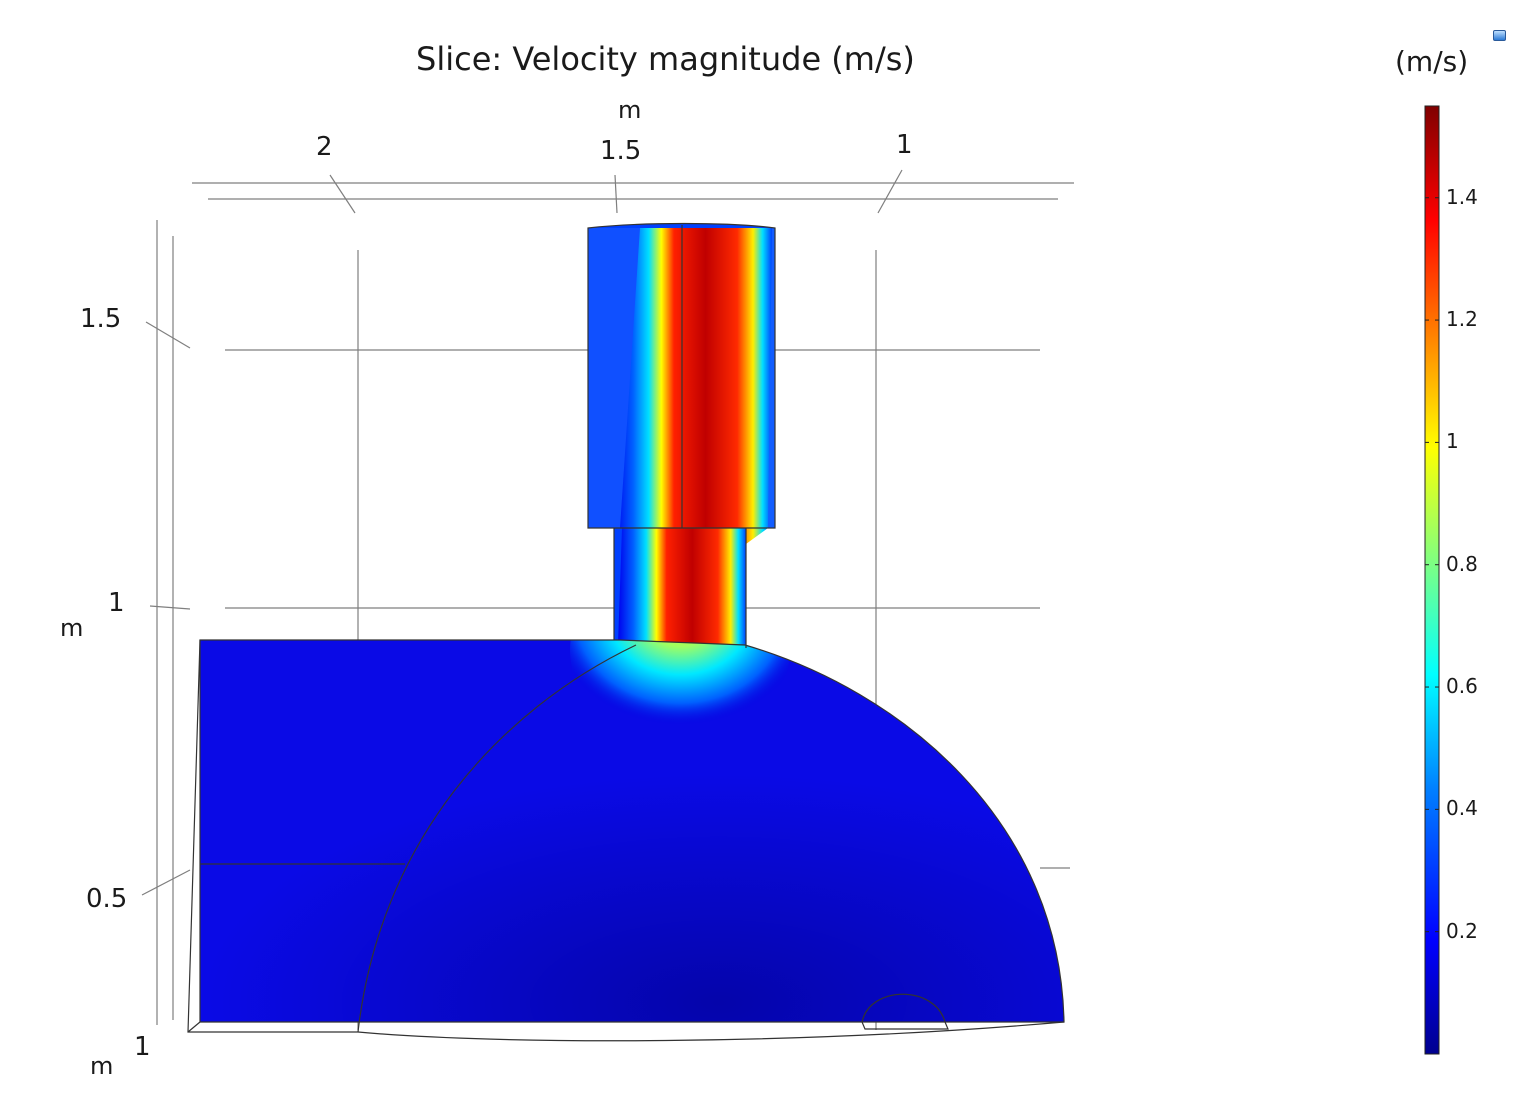 This screenshot has height=1100, width=1533. I want to click on y-tick-label: 1.5, so click(101, 319).